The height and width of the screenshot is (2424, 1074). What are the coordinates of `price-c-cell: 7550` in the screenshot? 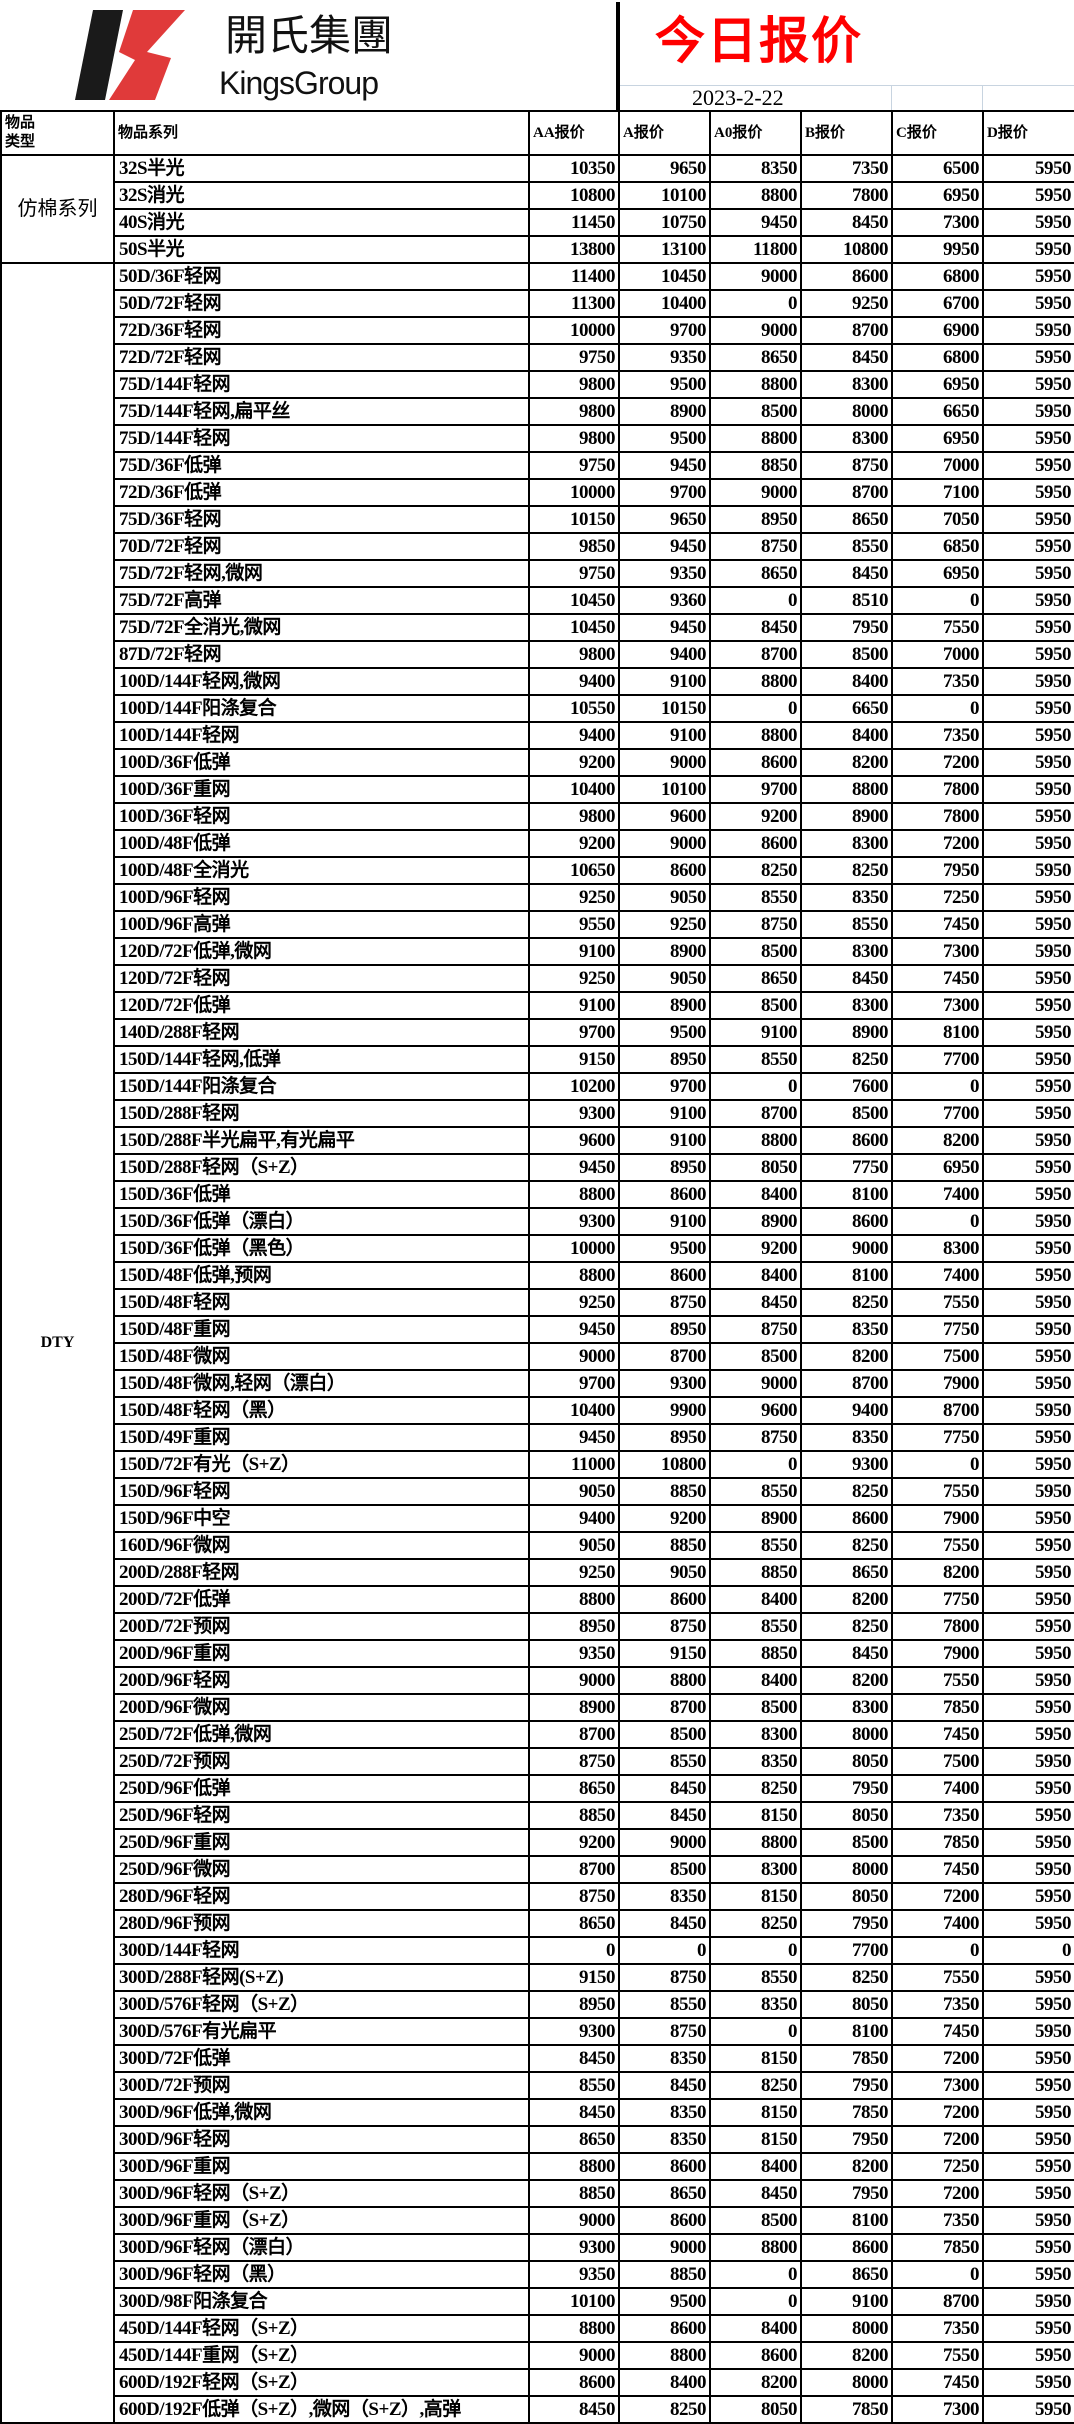 It's located at (937, 1491).